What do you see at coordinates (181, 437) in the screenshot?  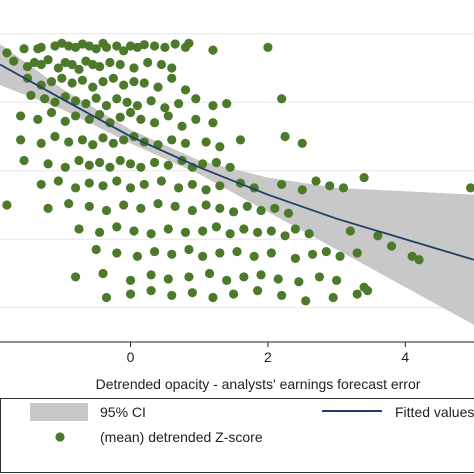 I see `legend-label-points: (mean) detrended Z-score` at bounding box center [181, 437].